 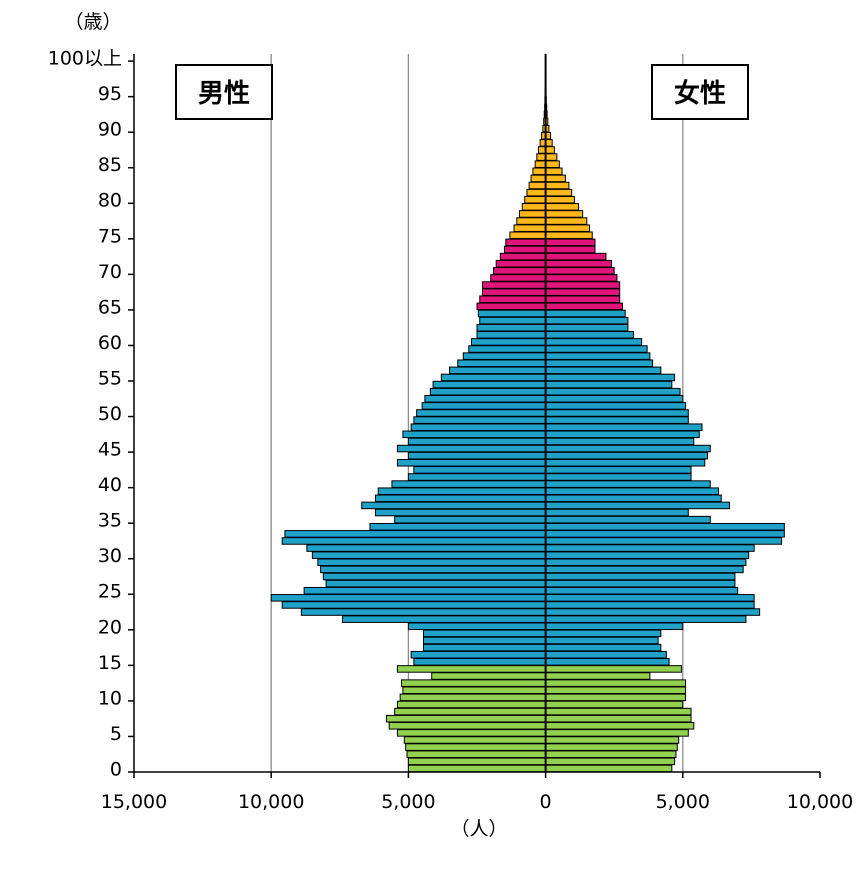 I want to click on y-tick-label: 5, so click(x=116, y=734).